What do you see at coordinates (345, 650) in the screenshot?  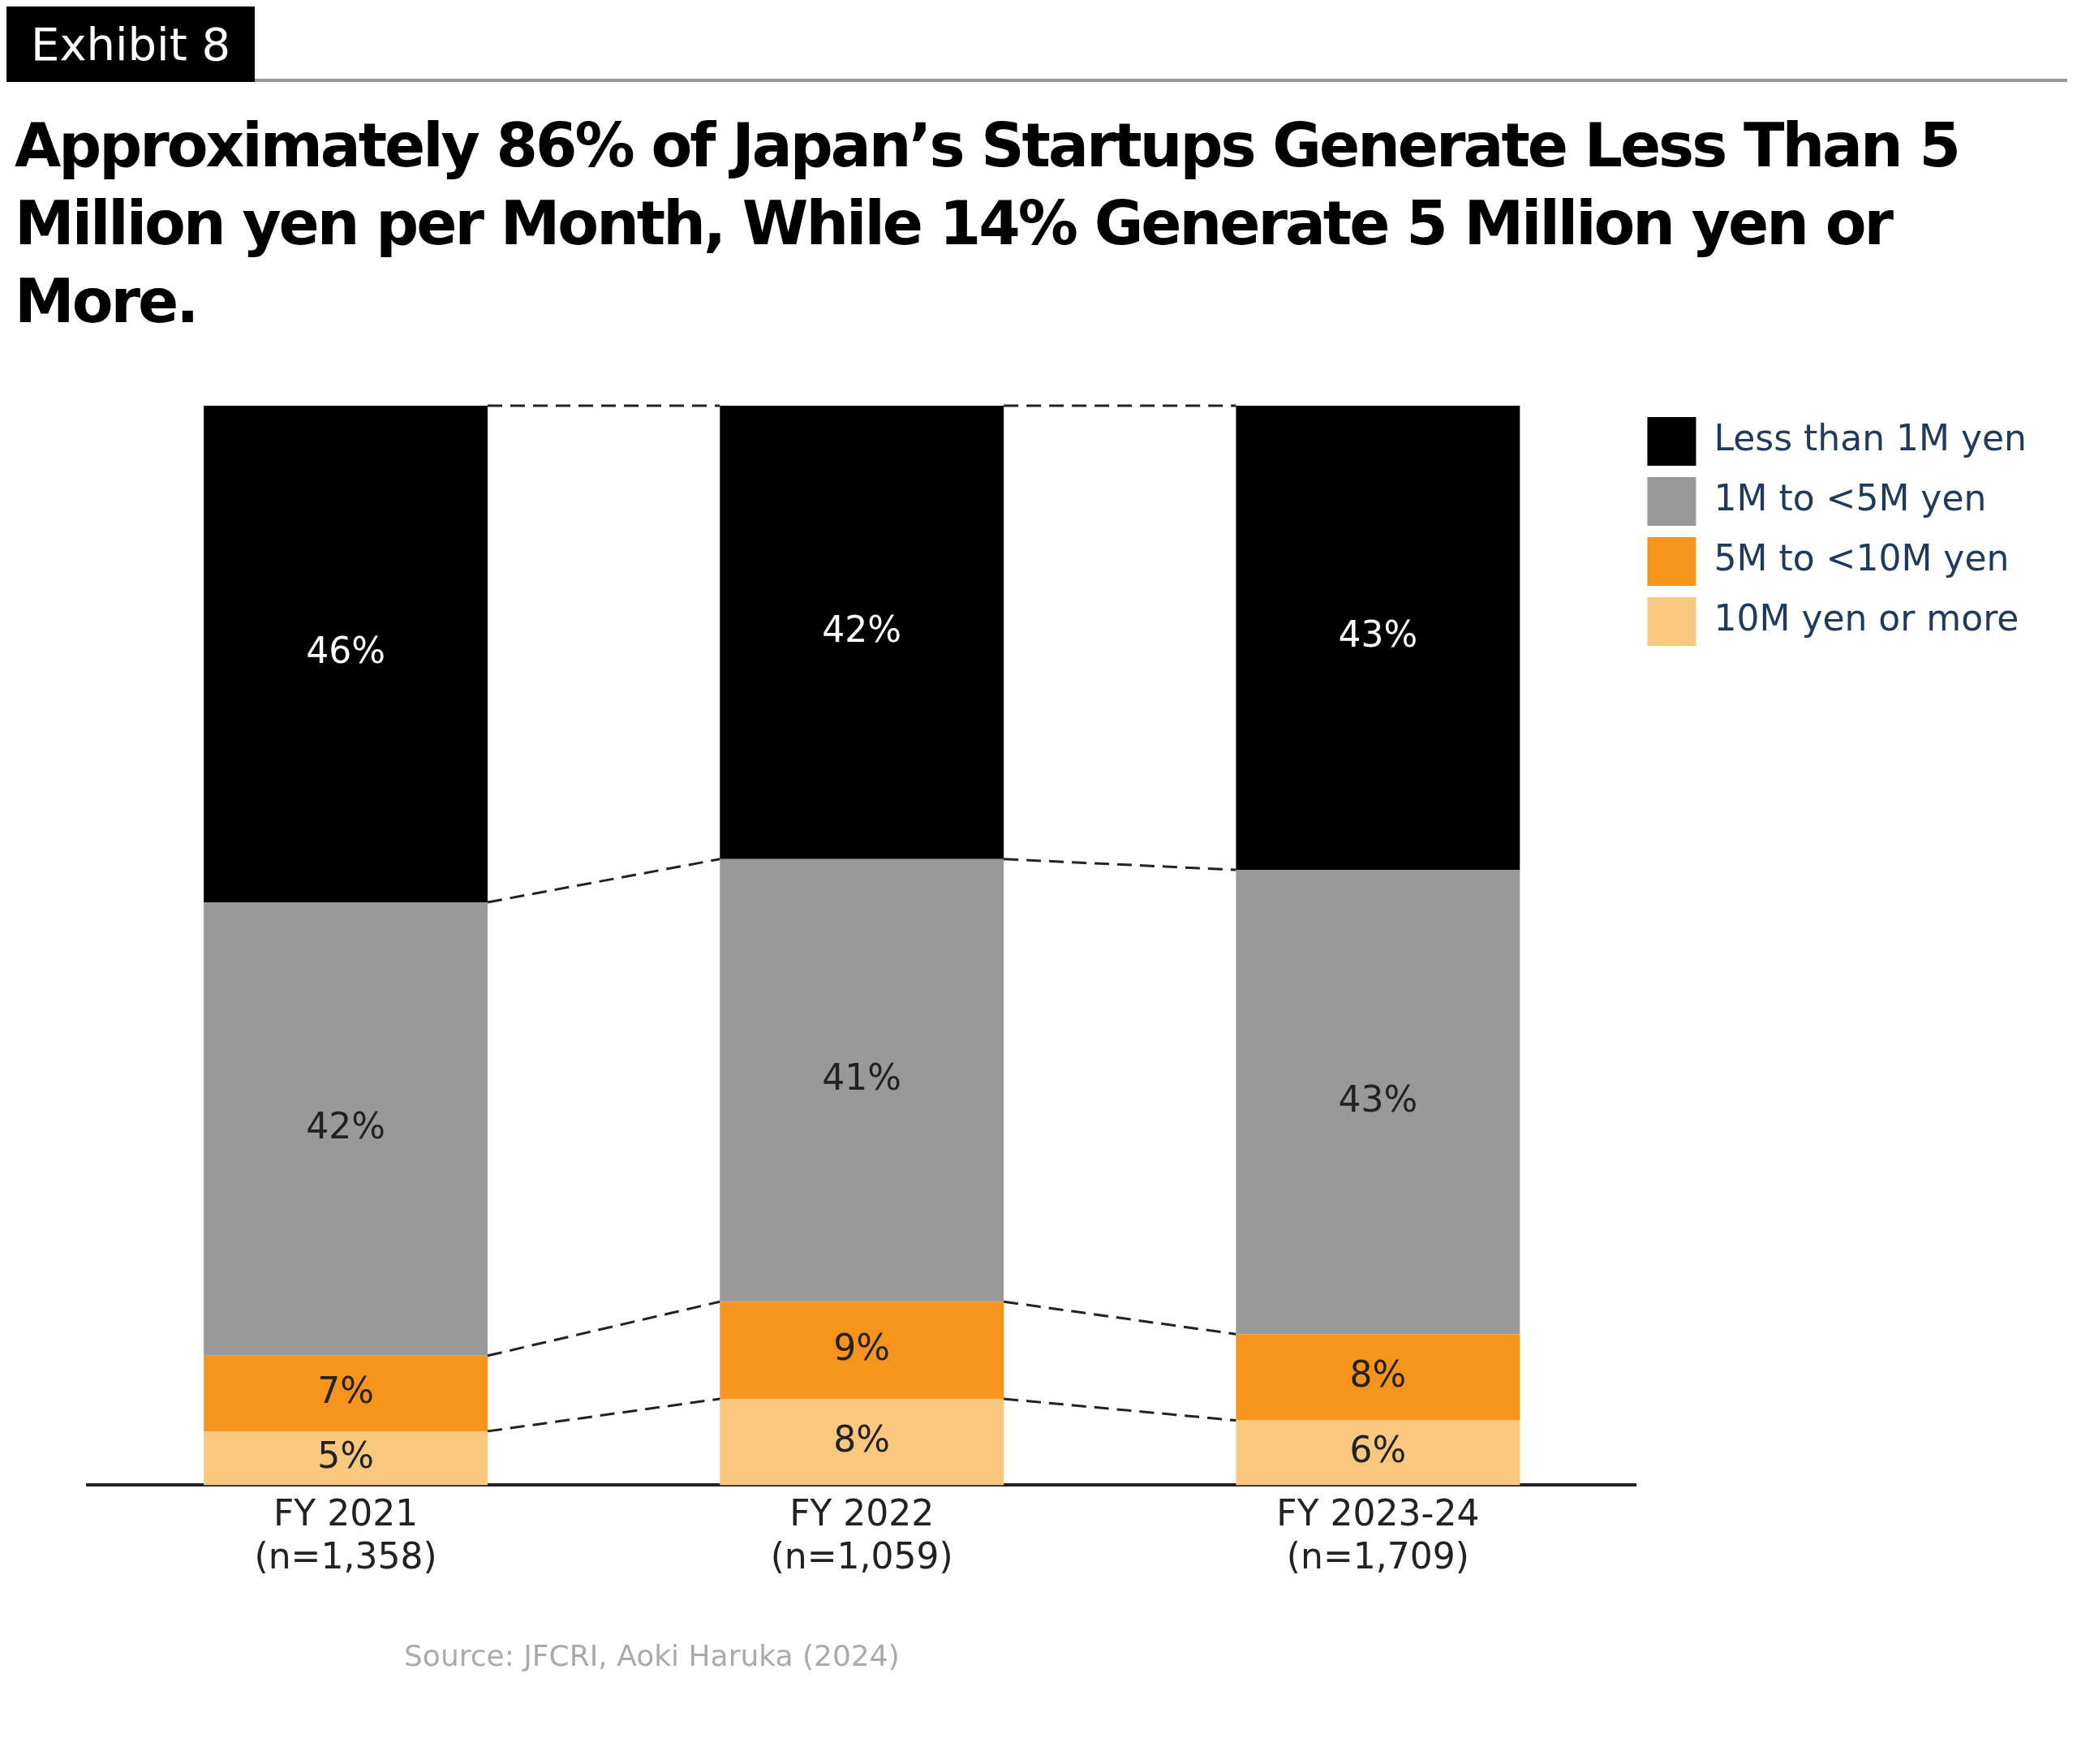 I see `data-label: 46%` at bounding box center [345, 650].